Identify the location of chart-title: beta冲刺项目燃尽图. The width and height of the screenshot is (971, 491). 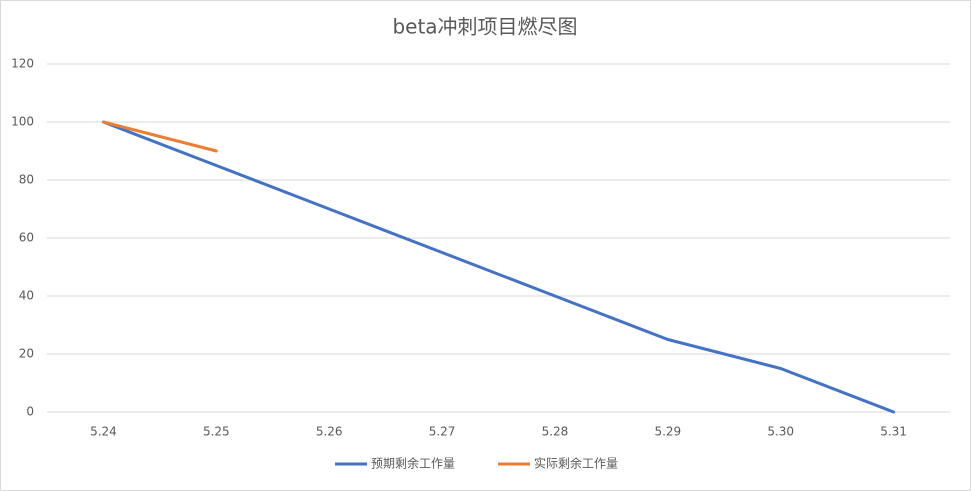
(484, 27).